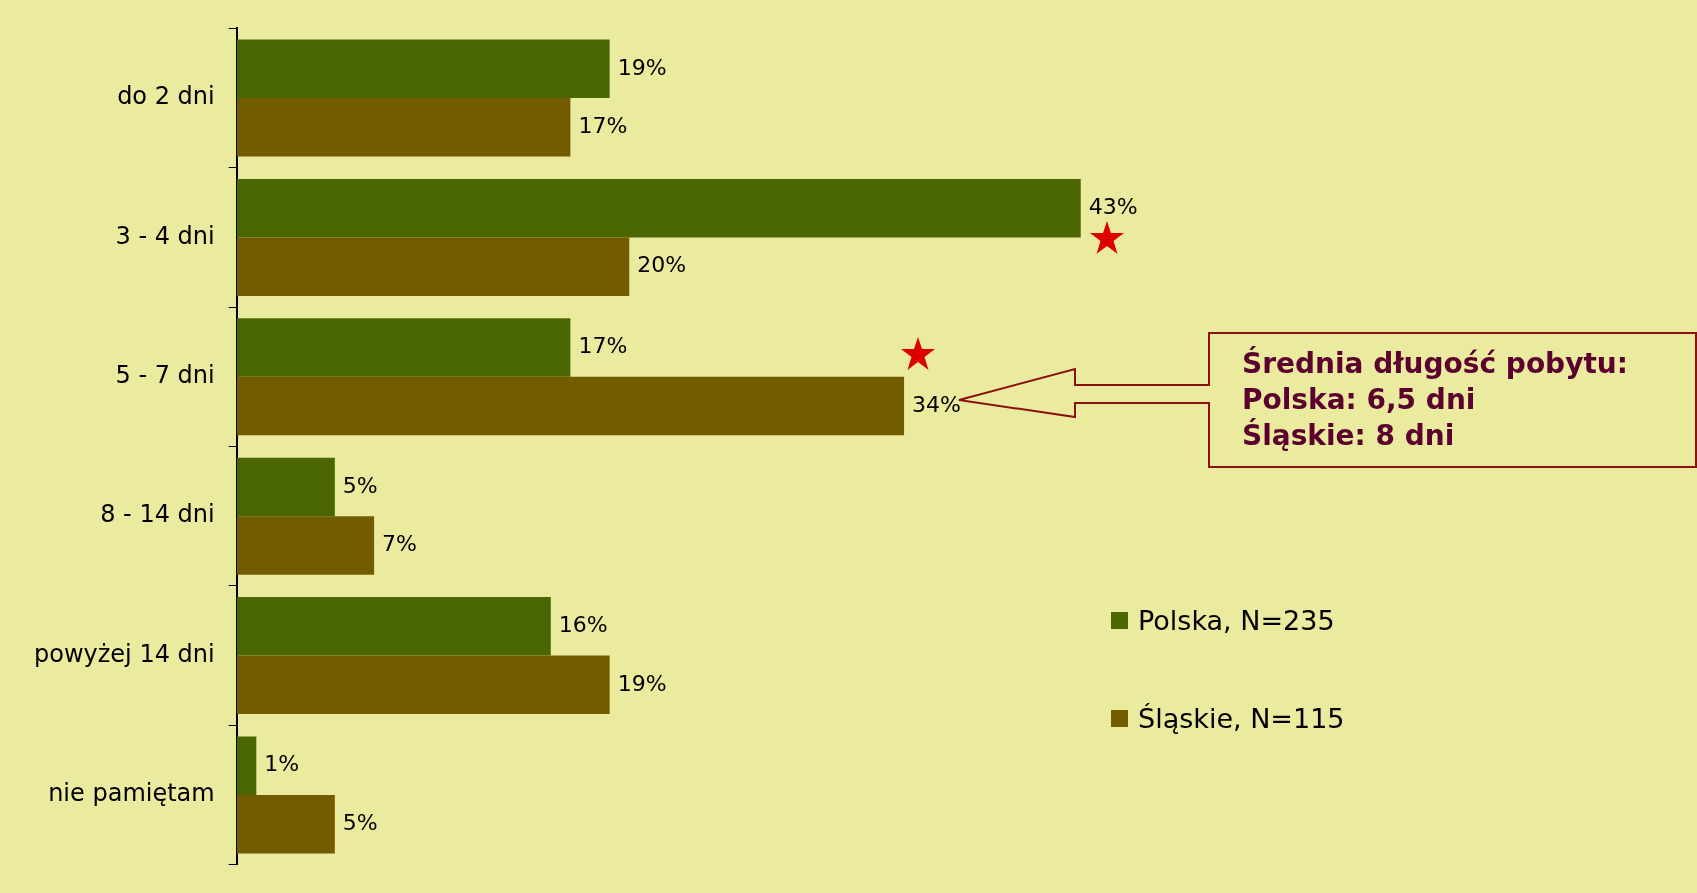 The width and height of the screenshot is (1697, 893). What do you see at coordinates (936, 404) in the screenshot?
I see `data-label: 34%` at bounding box center [936, 404].